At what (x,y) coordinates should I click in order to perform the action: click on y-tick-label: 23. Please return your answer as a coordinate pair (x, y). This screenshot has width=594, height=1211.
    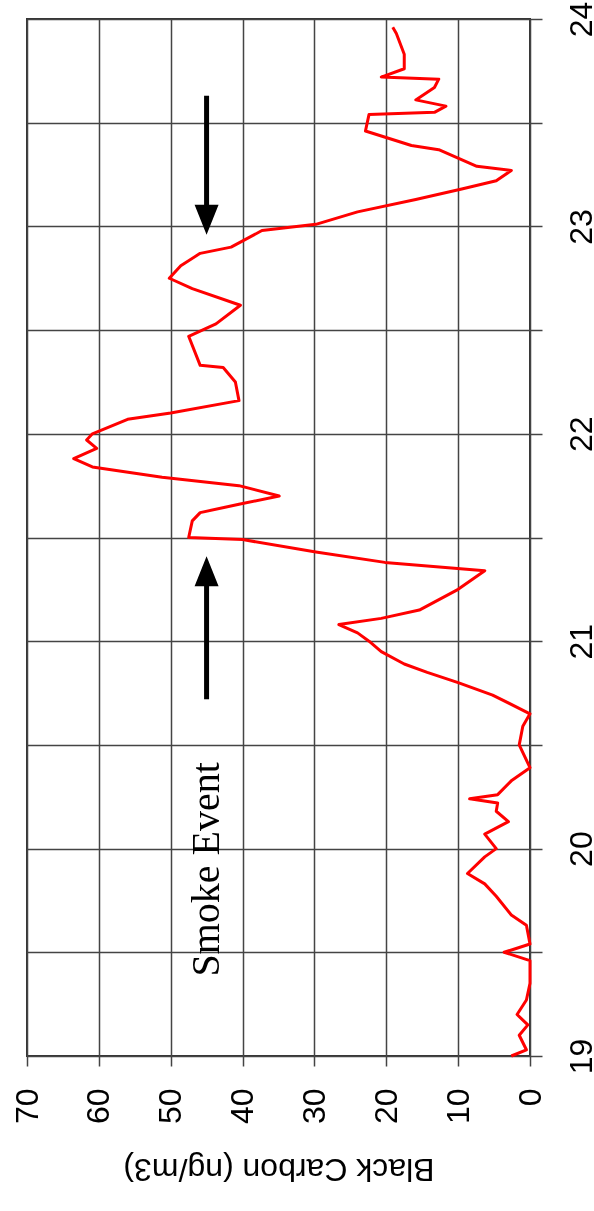
    Looking at the image, I should click on (578, 227).